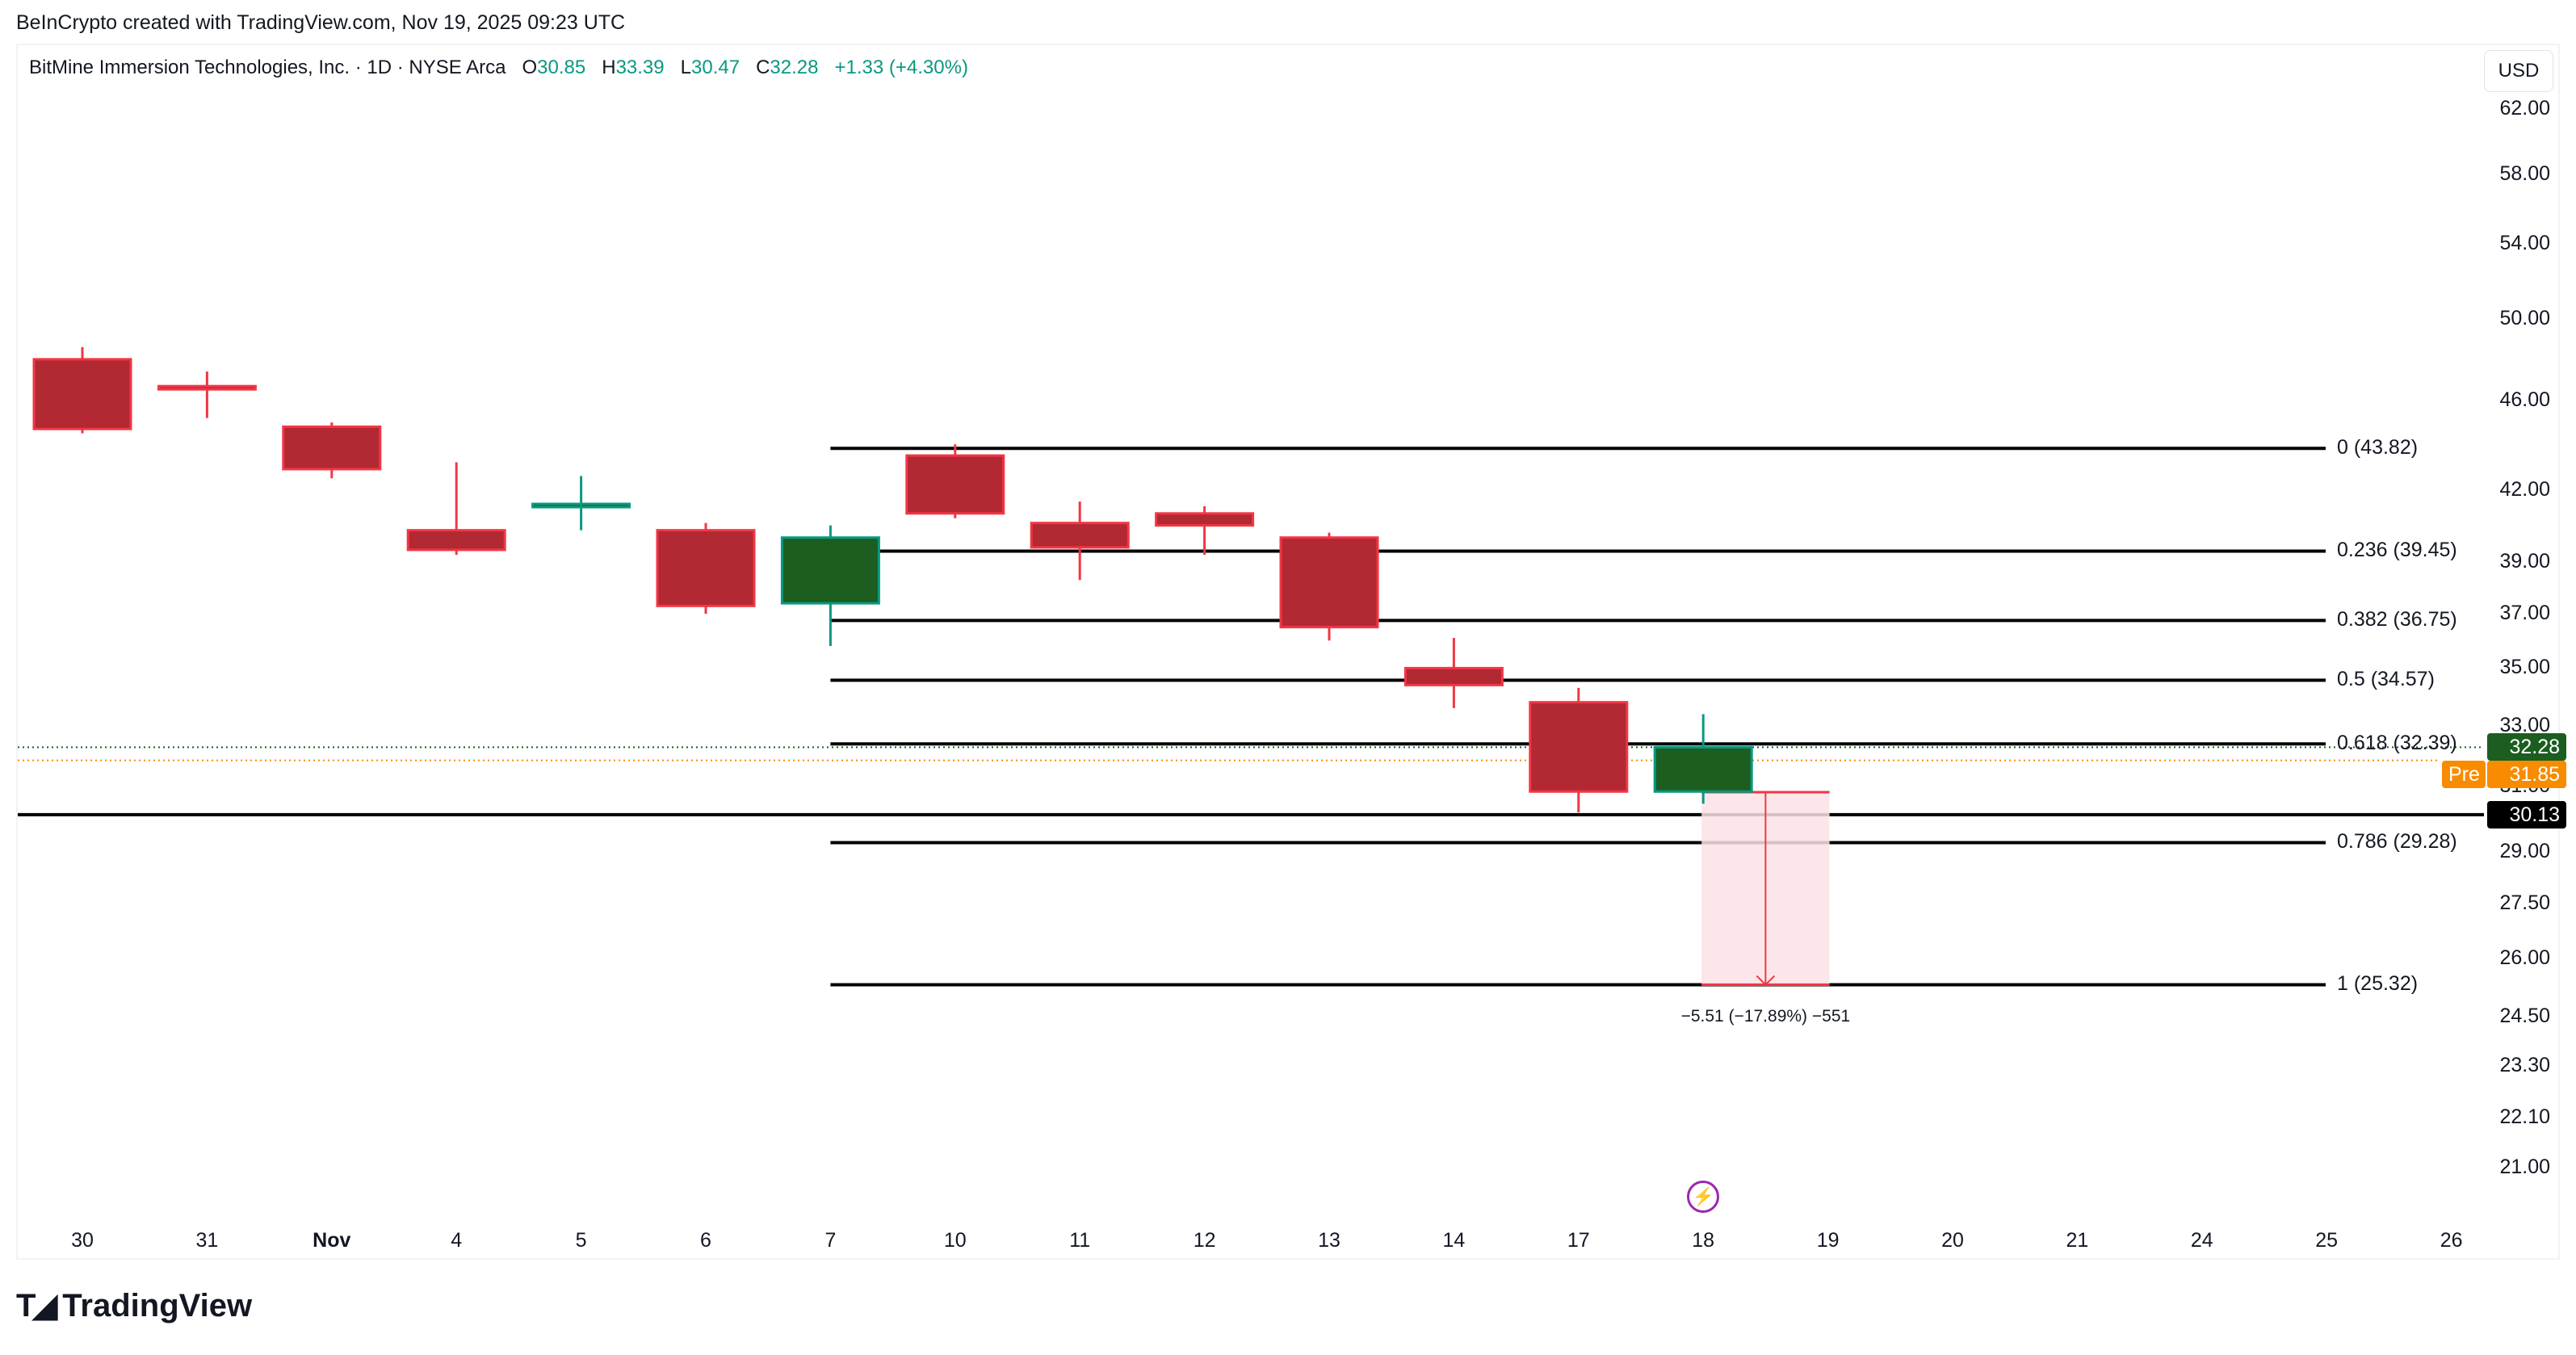  What do you see at coordinates (955, 1240) in the screenshot?
I see `date-axis-label: 10` at bounding box center [955, 1240].